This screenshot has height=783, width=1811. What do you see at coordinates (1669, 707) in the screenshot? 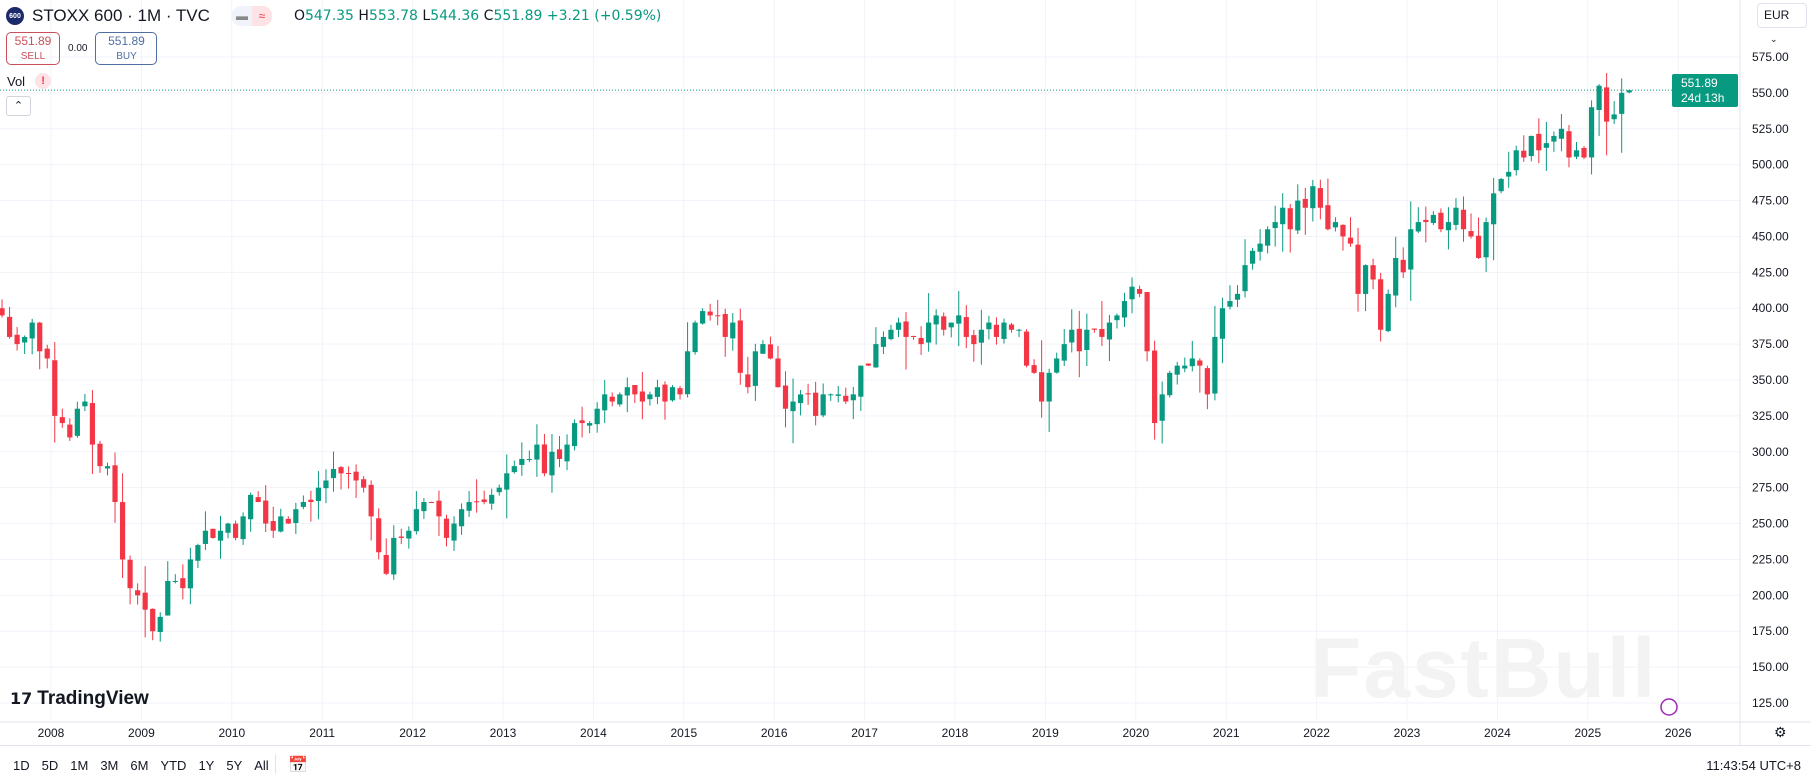
I see `lightning-icon` at bounding box center [1669, 707].